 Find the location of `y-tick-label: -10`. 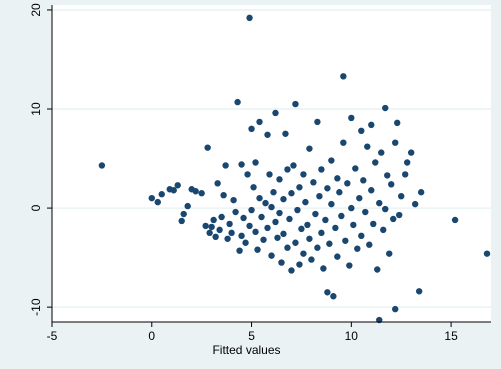

y-tick-label: -10 is located at coordinates (36, 307).